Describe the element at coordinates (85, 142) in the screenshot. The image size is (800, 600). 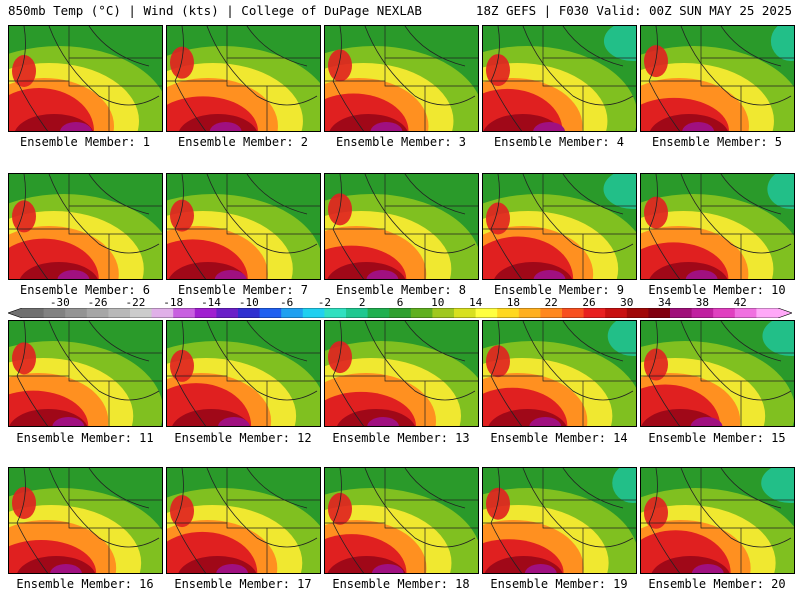
I see `member-label: Ensemble Member: 1` at that location.